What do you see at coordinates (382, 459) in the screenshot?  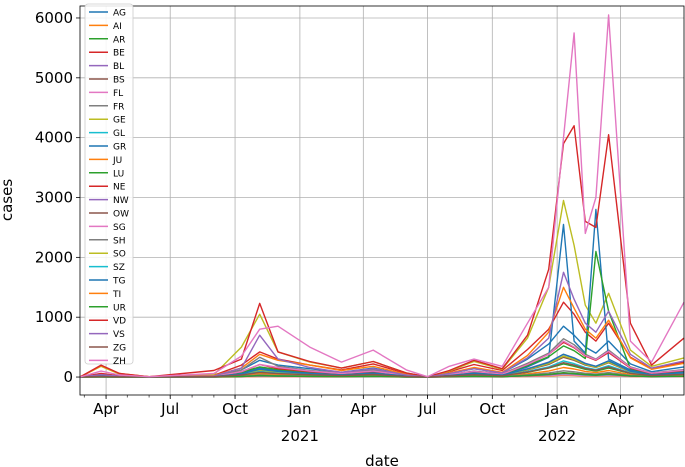 I see `x-axis-label: date` at bounding box center [382, 459].